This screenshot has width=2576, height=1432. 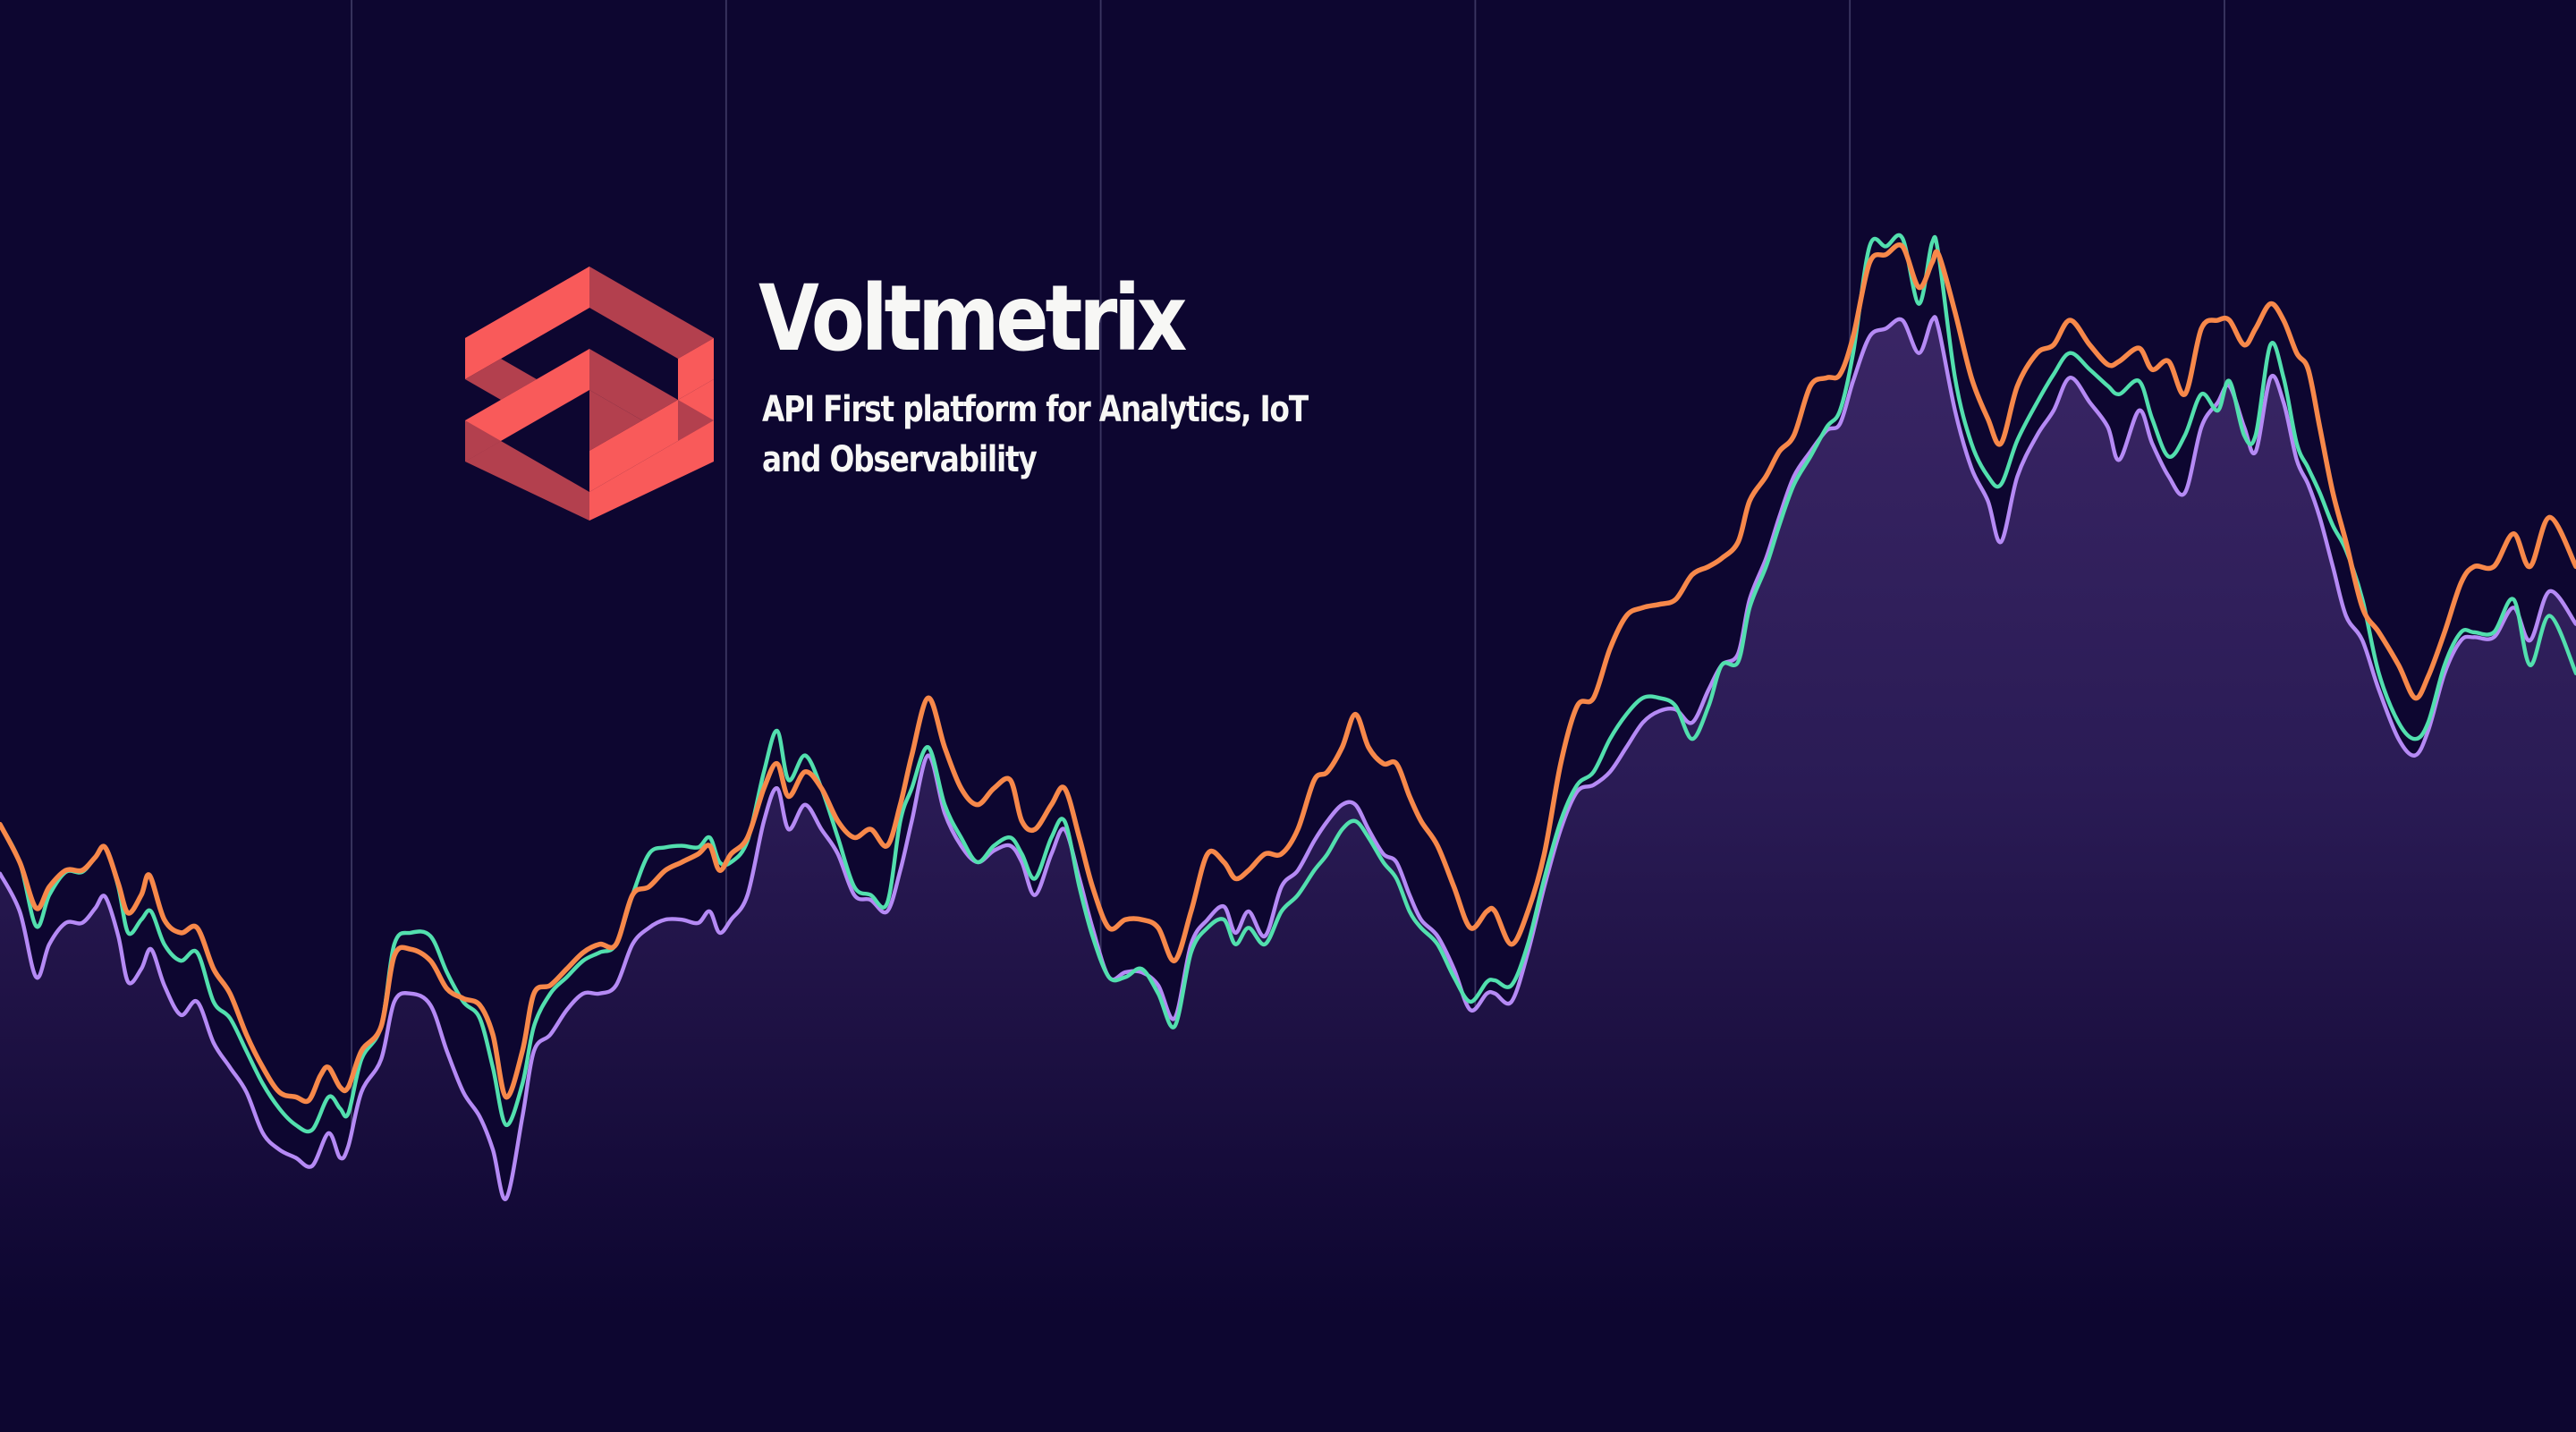 What do you see at coordinates (589, 394) in the screenshot?
I see `voltmetrix-logo-icon` at bounding box center [589, 394].